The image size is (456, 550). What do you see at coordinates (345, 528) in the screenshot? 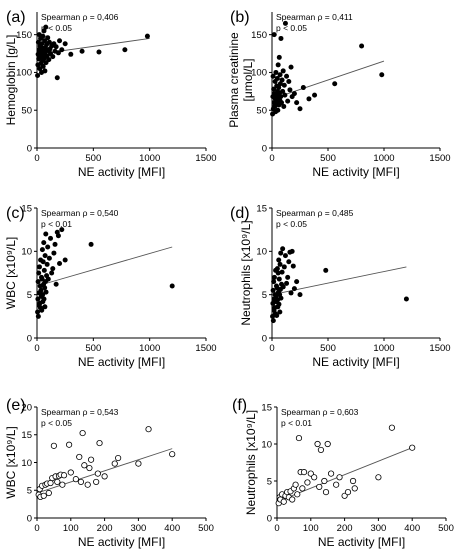
I see `x-tick-label: 200` at bounding box center [345, 528].